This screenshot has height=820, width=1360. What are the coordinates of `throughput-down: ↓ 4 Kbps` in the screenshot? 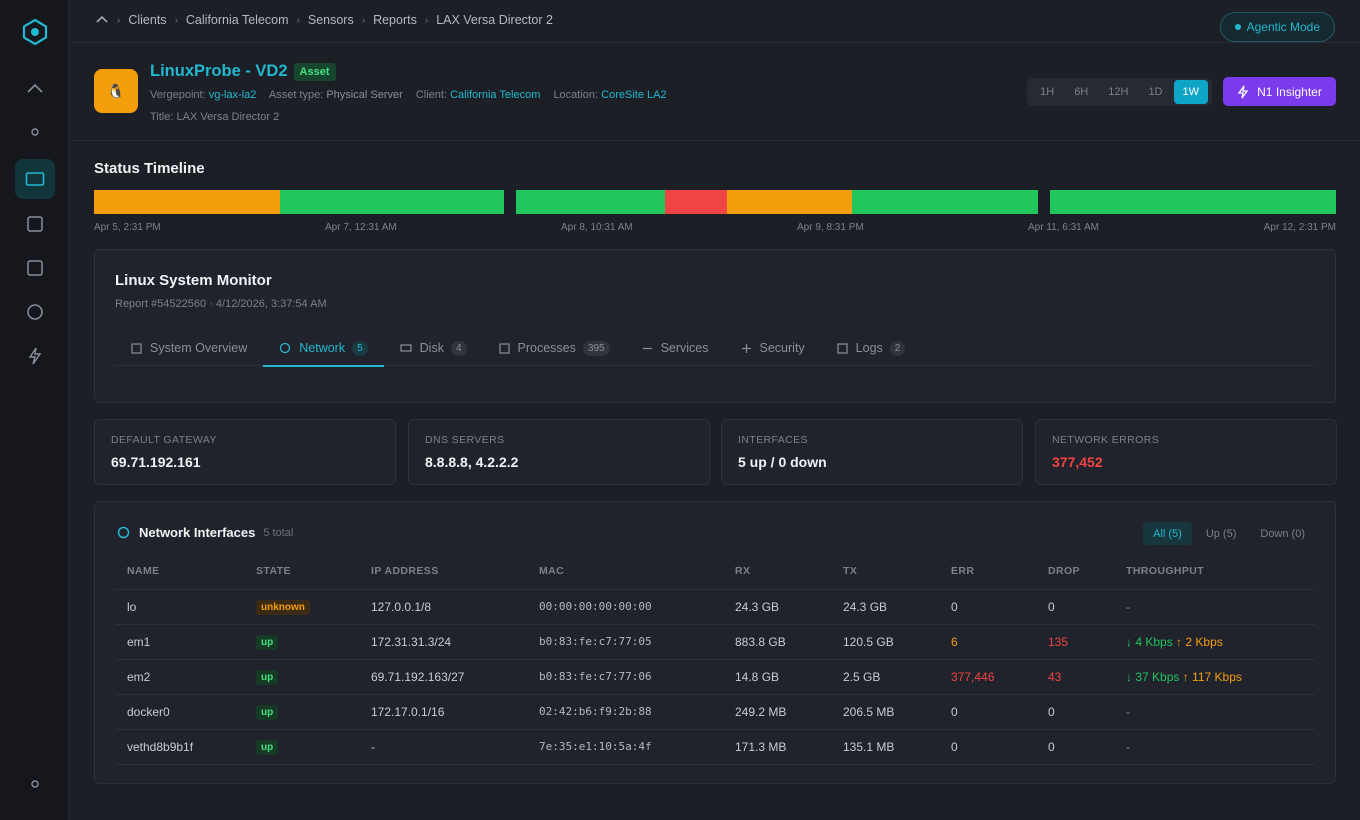 It's located at (1149, 641).